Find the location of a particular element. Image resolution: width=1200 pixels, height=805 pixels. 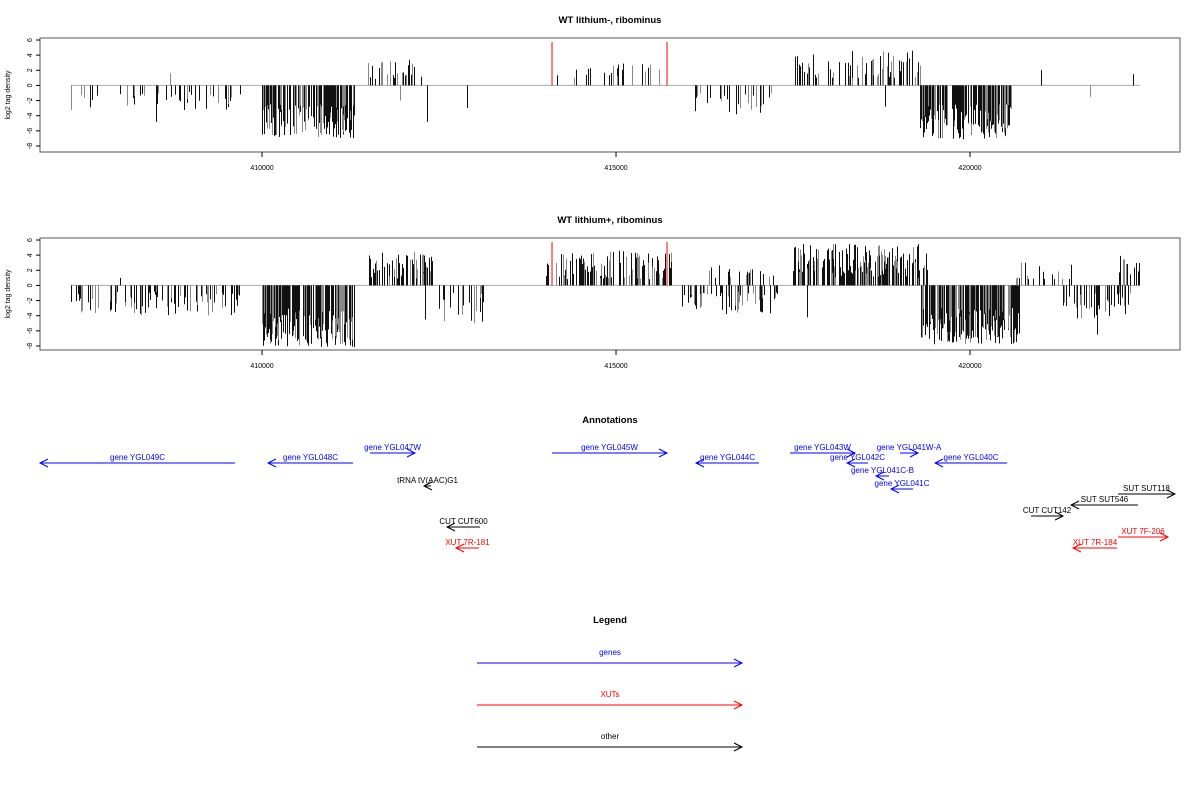

feature-arrow: gene YGL049C is located at coordinates (137, 460).